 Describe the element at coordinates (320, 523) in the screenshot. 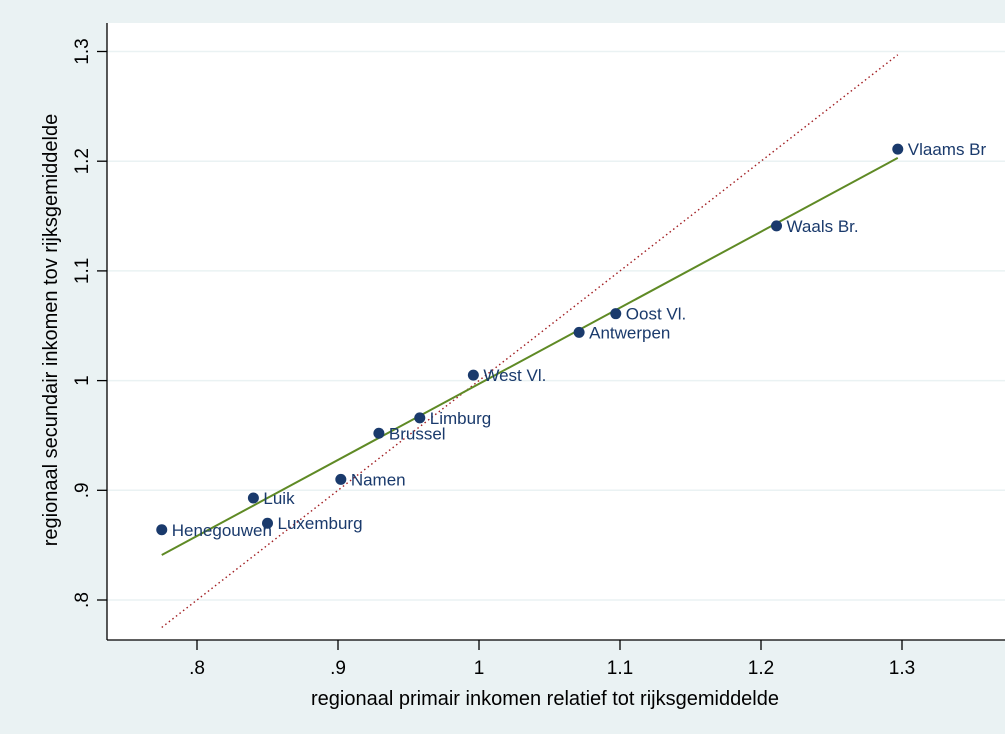

I see `data-point-label: Luxemburg` at that location.